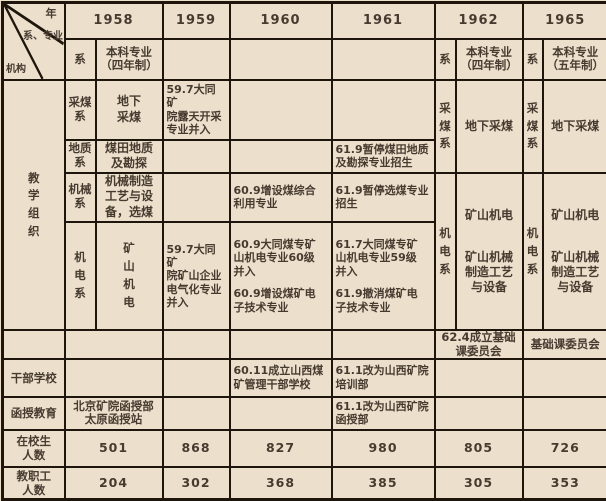 The width and height of the screenshot is (606, 501). I want to click on dept-caimei-1965-label: 采 煤 系, so click(533, 126).